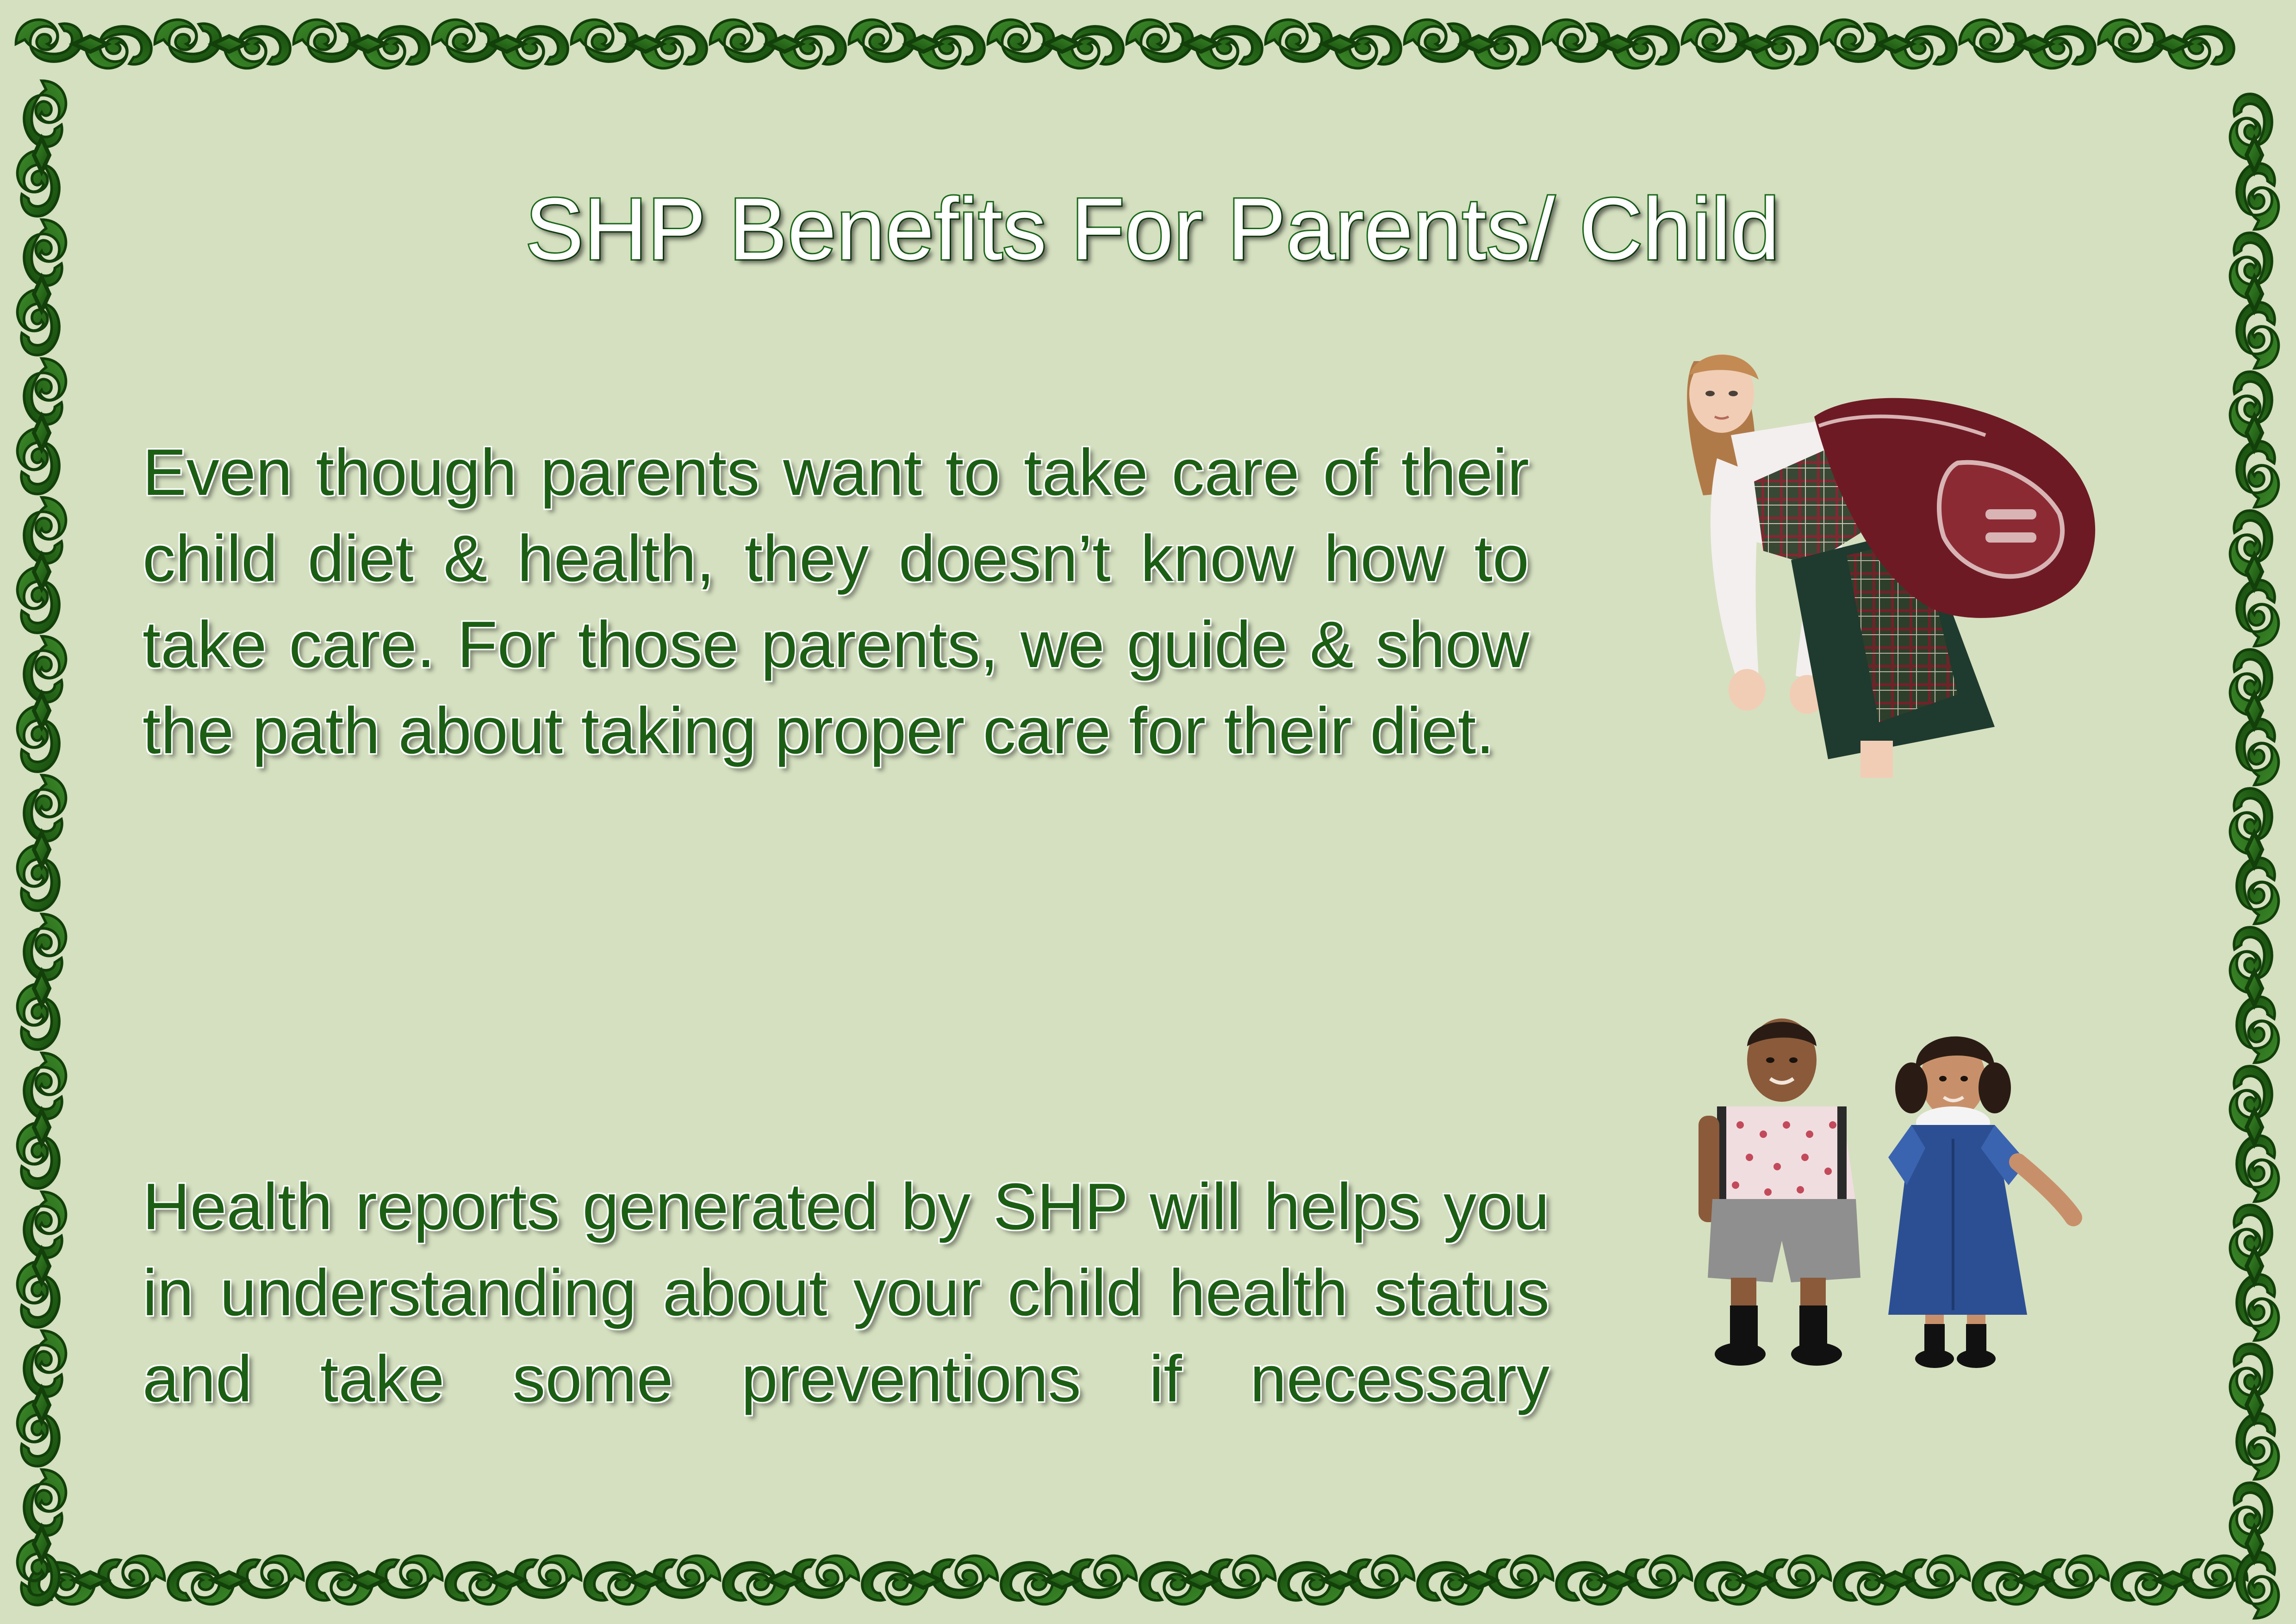 Image resolution: width=2296 pixels, height=1624 pixels. I want to click on schoolgirl-with-backpack-illustration, so click(1891, 566).